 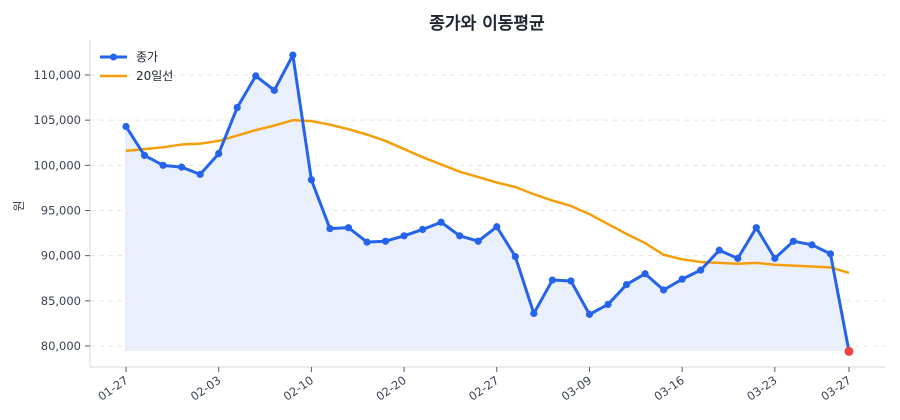 What do you see at coordinates (205, 388) in the screenshot?
I see `x-tick-label: 02-03` at bounding box center [205, 388].